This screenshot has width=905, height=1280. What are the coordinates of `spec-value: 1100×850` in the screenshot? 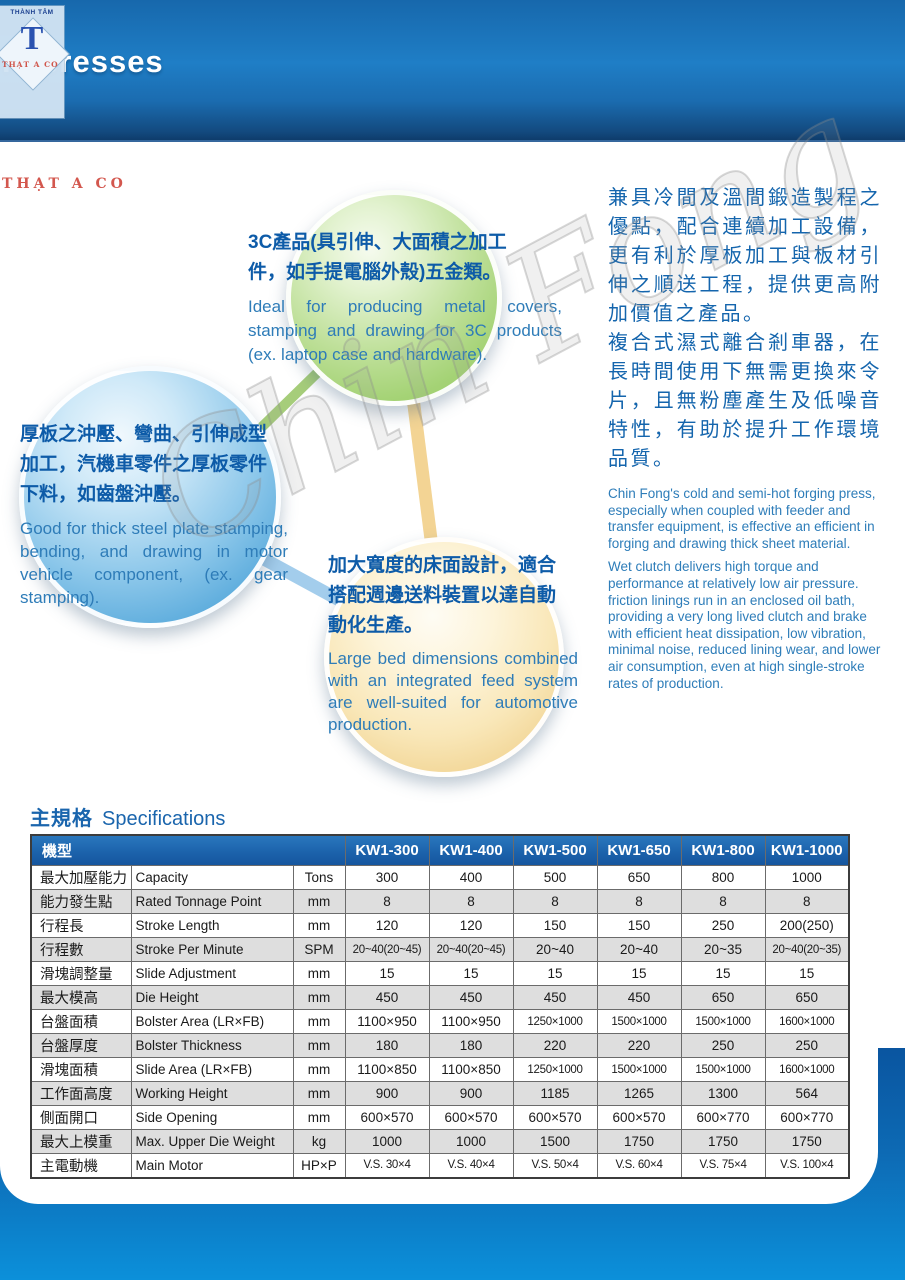 It's located at (471, 1069).